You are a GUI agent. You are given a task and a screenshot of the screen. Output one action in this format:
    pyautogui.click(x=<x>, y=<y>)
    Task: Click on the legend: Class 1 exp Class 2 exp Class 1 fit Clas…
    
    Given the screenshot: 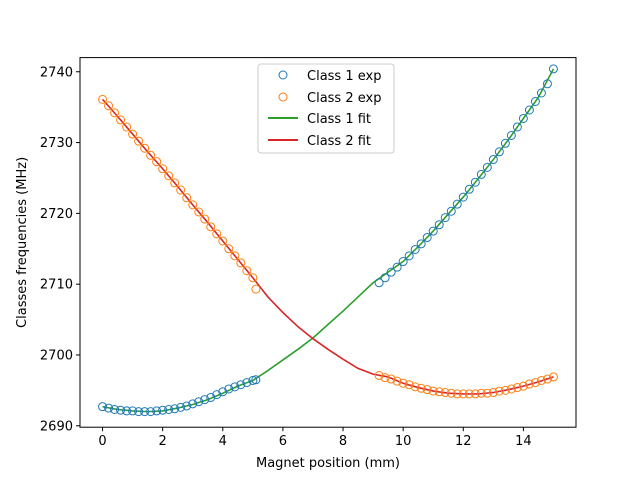 What is the action you would take?
    pyautogui.click(x=326, y=108)
    